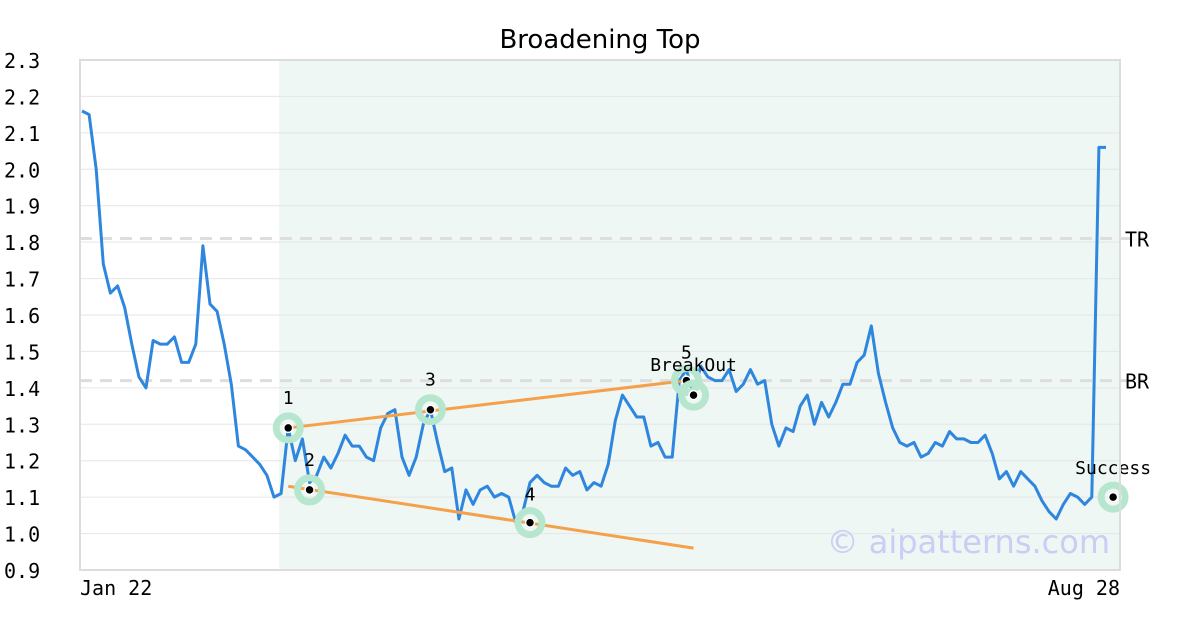 The height and width of the screenshot is (630, 1200). I want to click on pattern-point-label: 1, so click(288, 398).